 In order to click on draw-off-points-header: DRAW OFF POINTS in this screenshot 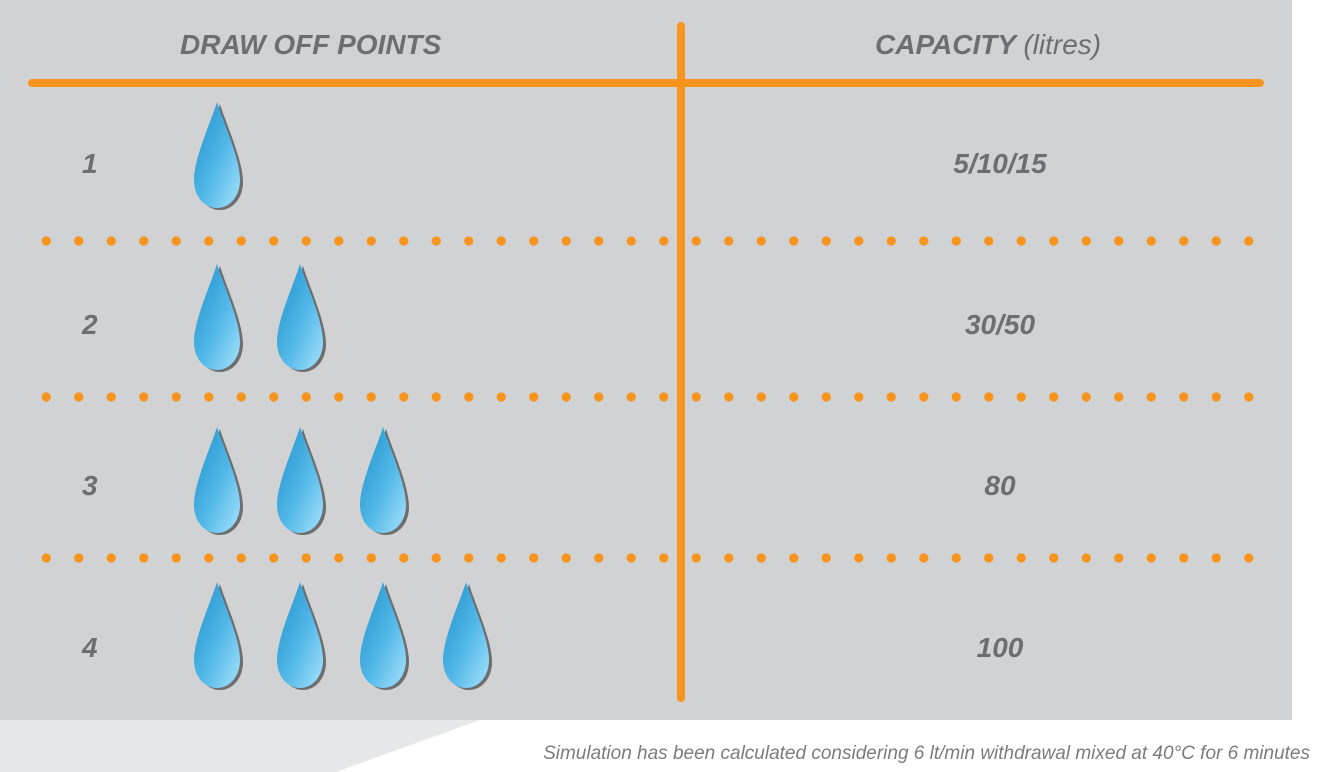, I will do `click(311, 44)`.